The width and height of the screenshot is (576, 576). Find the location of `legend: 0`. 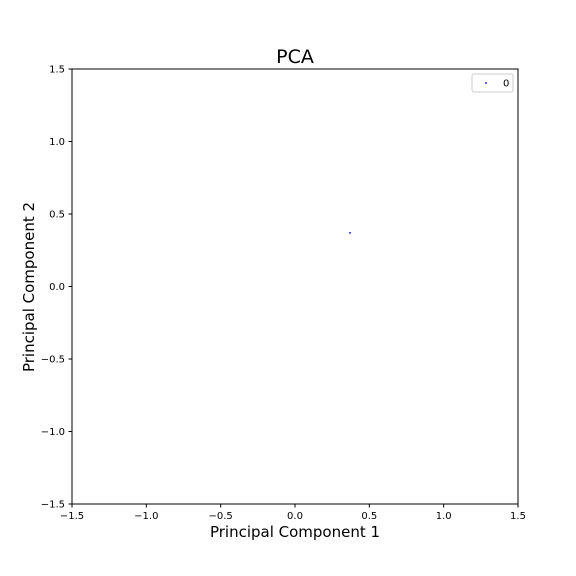

legend: 0 is located at coordinates (492, 83).